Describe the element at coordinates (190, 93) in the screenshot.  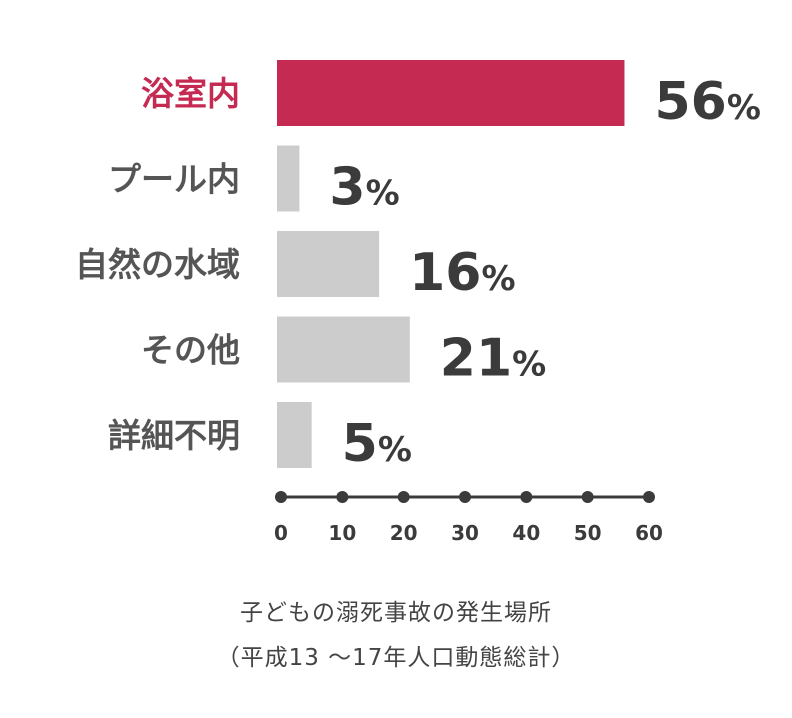
I see `category-label: 浴室内` at that location.